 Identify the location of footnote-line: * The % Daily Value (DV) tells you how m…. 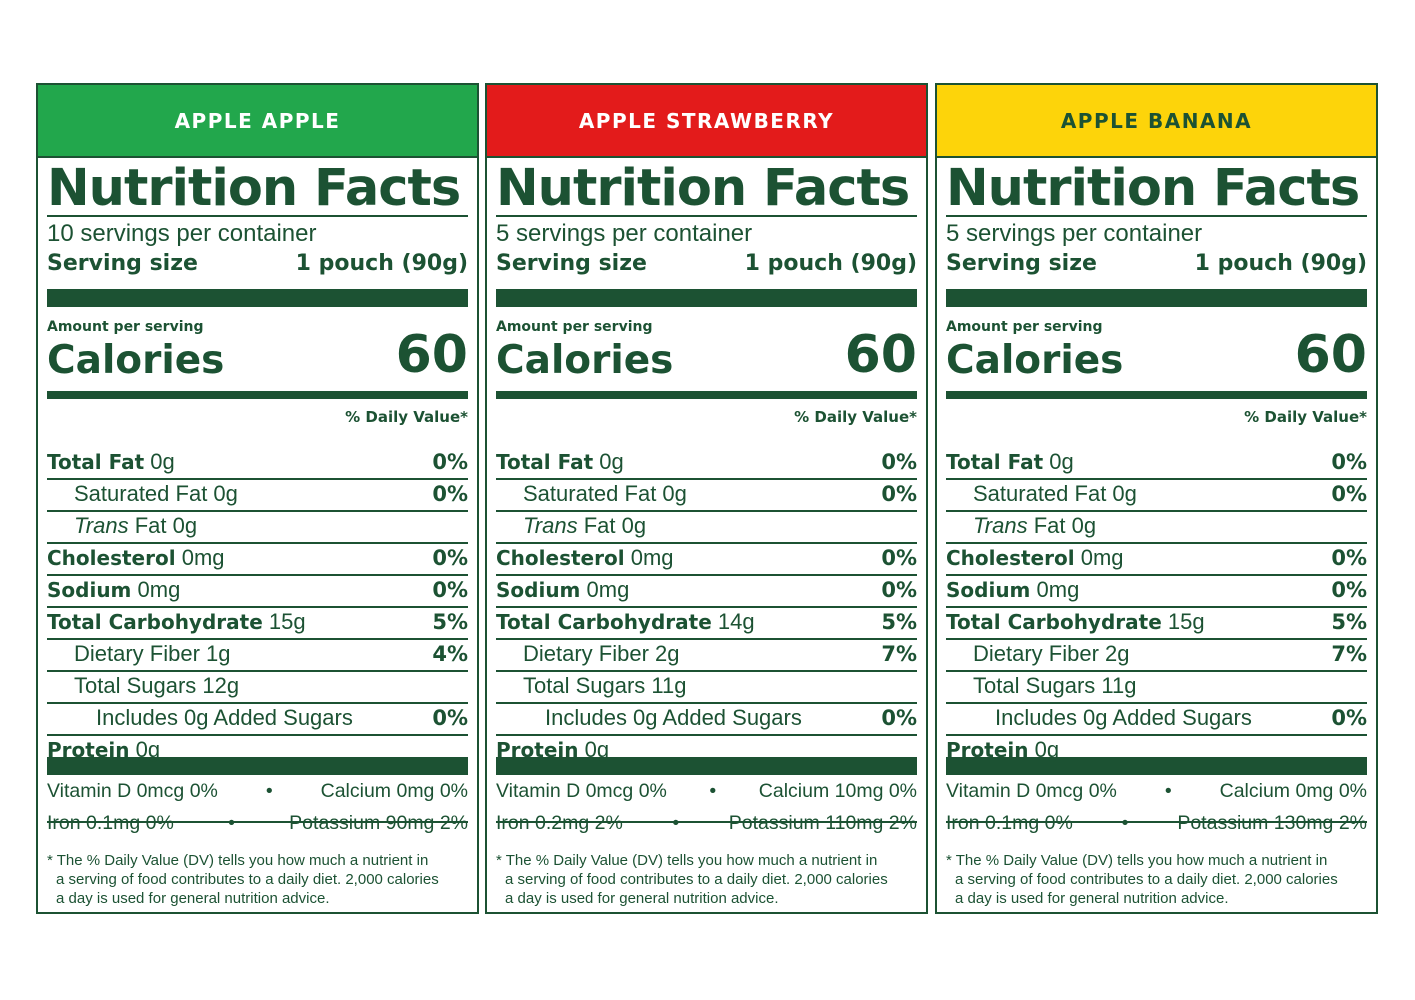
(687, 860).